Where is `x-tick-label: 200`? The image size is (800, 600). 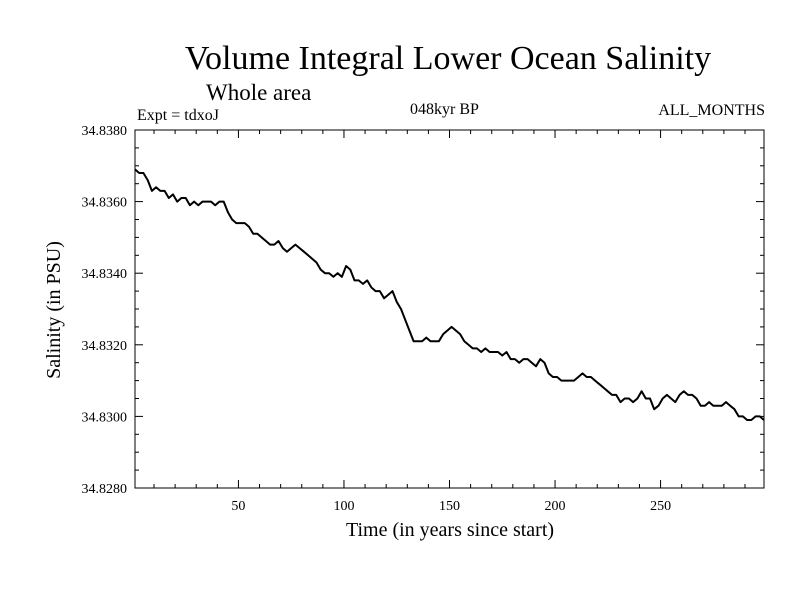
x-tick-label: 200 is located at coordinates (555, 506).